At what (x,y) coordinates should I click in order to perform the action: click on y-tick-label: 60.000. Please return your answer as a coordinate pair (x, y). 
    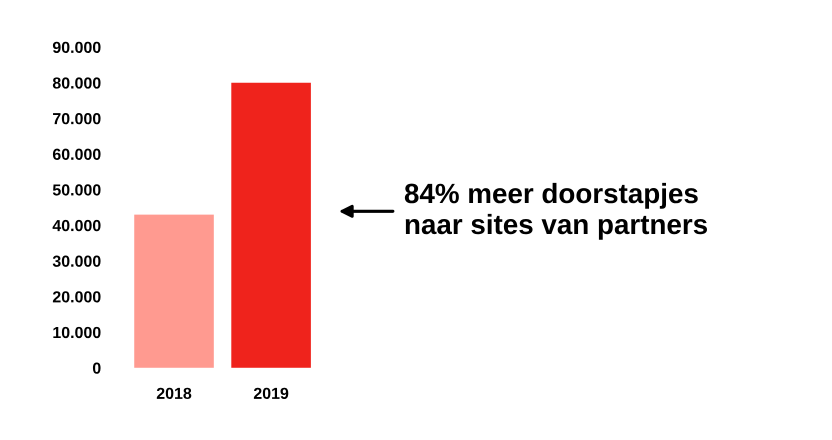
    Looking at the image, I should click on (76, 154).